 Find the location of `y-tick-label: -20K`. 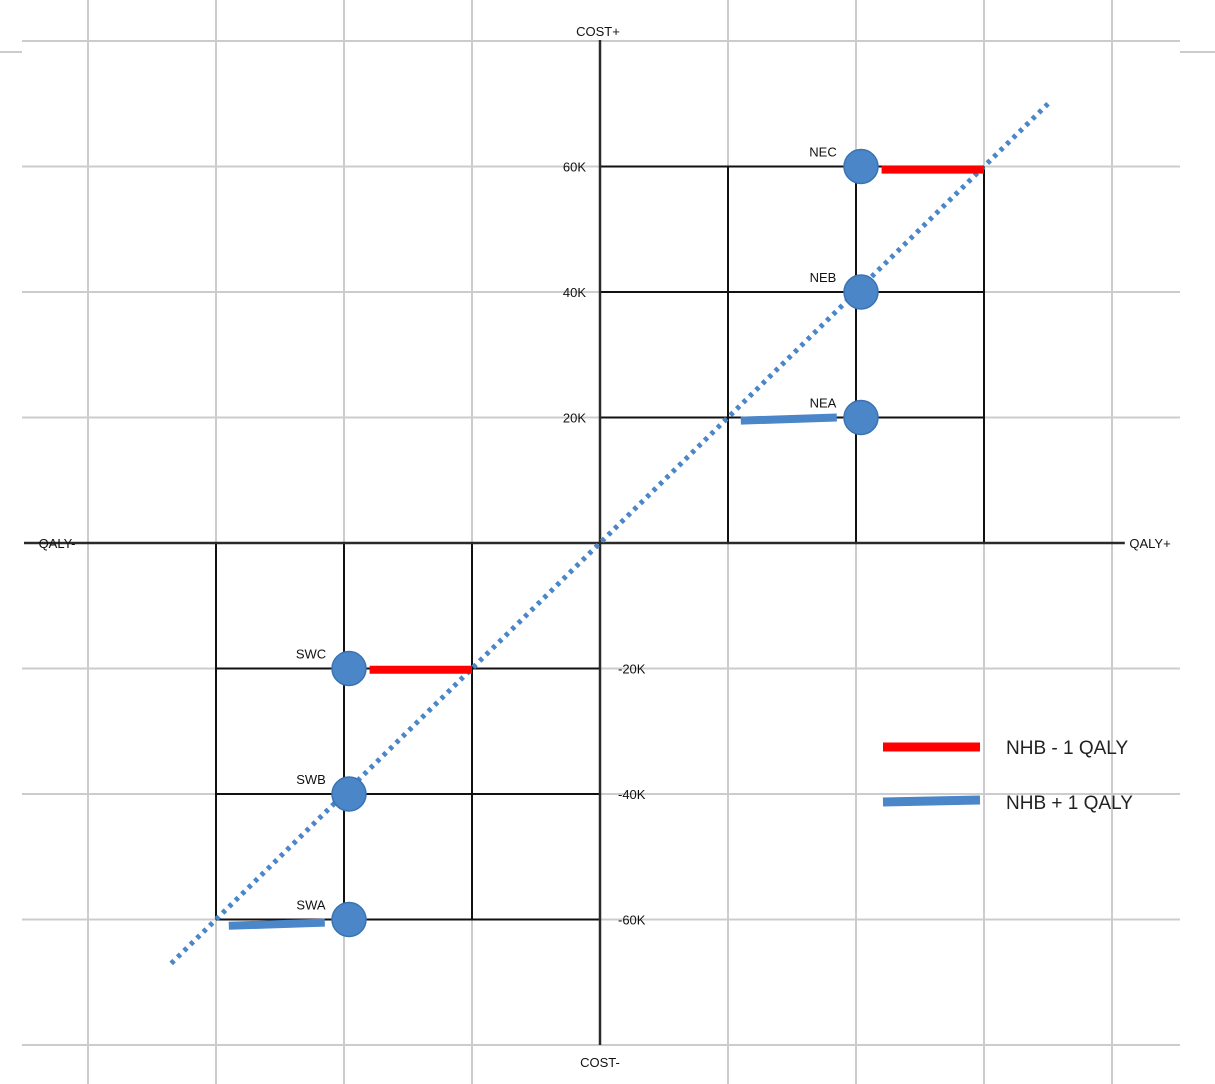

y-tick-label: -20K is located at coordinates (632, 669).